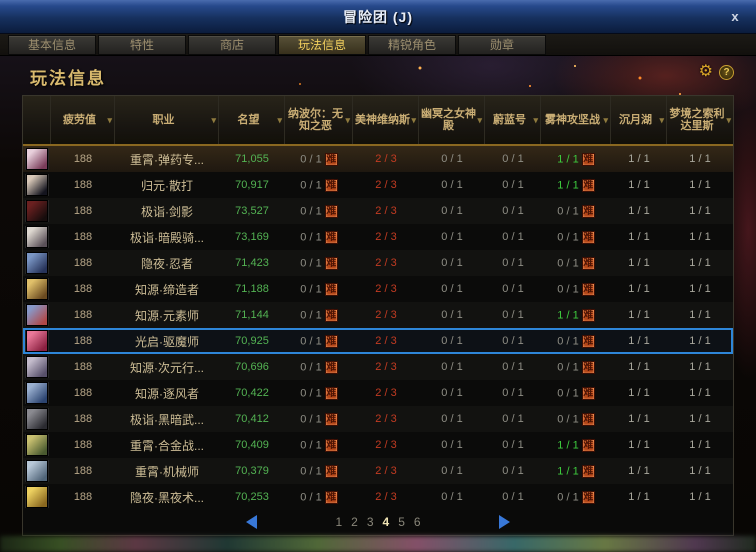 Image resolution: width=756 pixels, height=552 pixels. I want to click on close-icon: x, so click(735, 16).